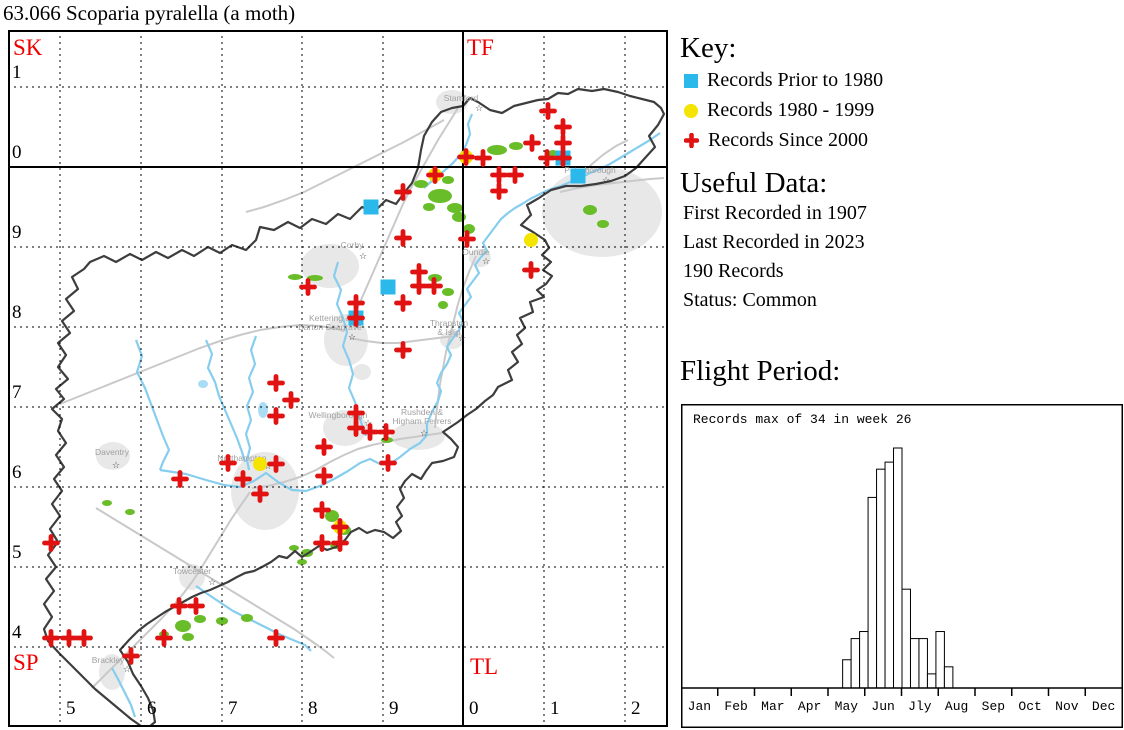  What do you see at coordinates (956, 706) in the screenshot?
I see `month-label: Aug` at bounding box center [956, 706].